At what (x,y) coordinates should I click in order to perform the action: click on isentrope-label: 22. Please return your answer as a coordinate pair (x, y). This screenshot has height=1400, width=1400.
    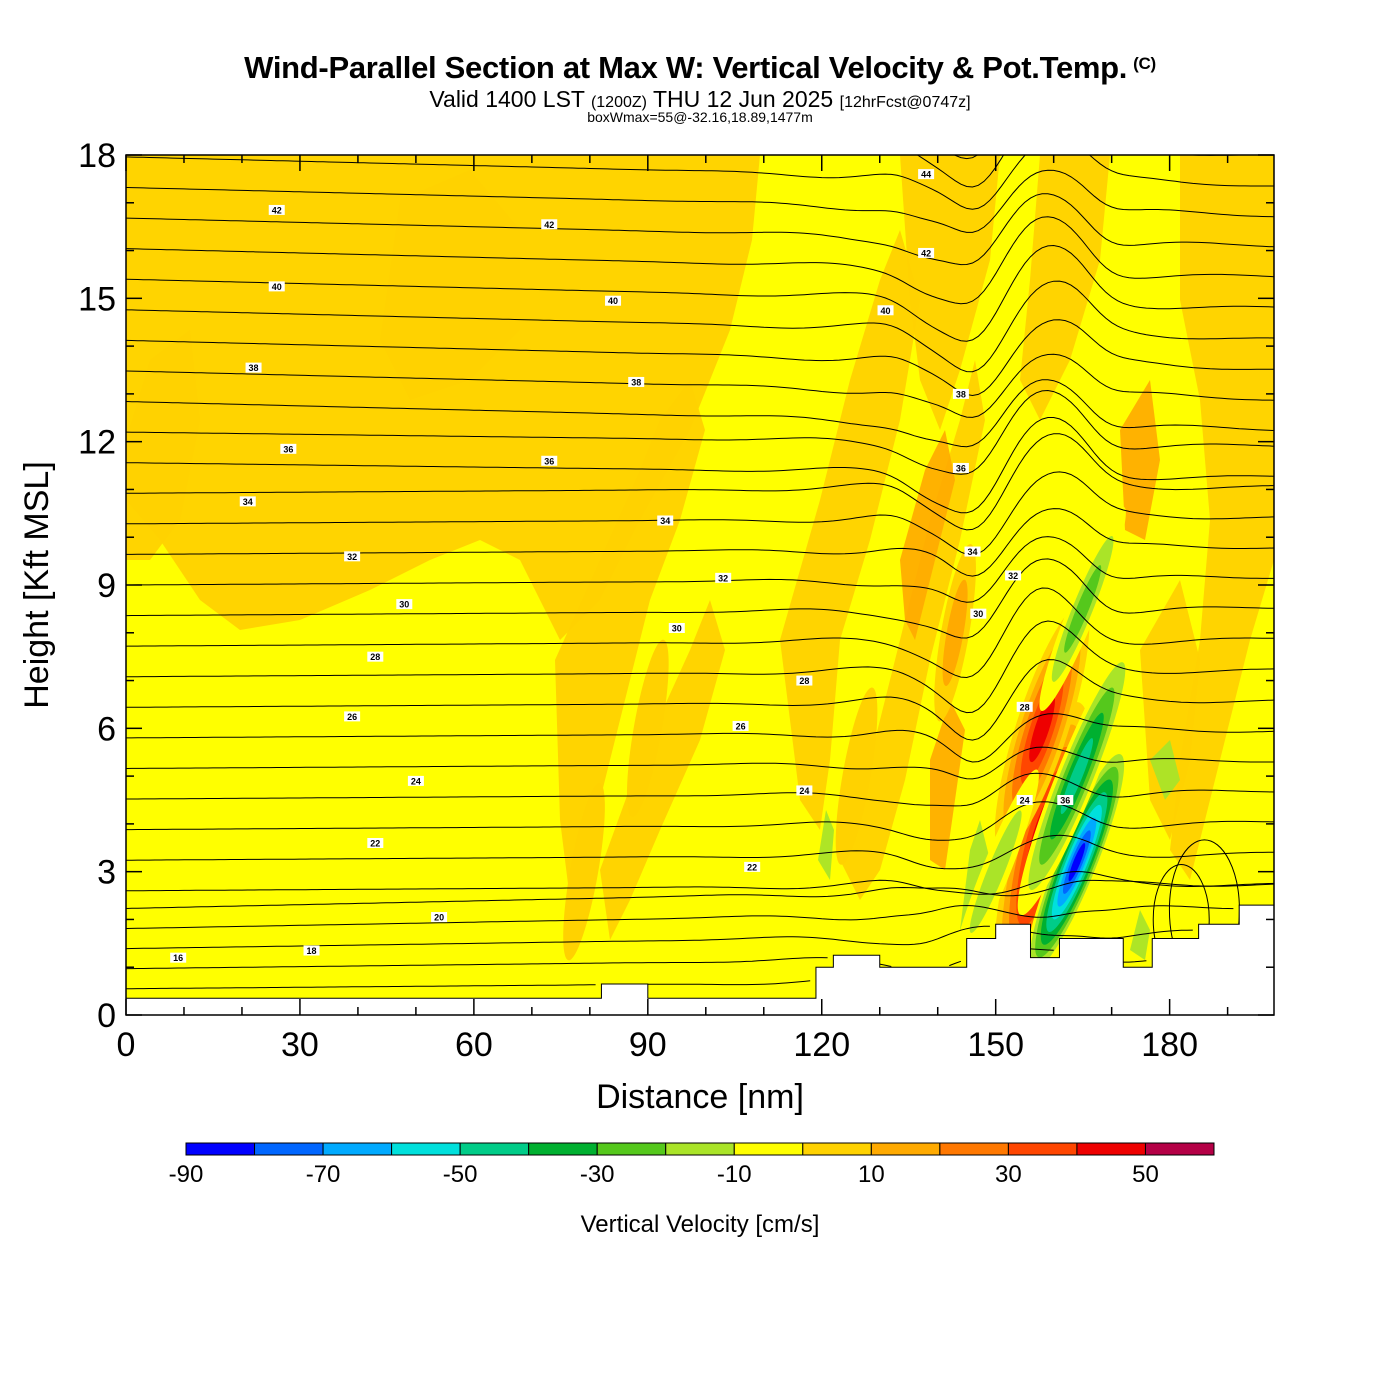
    Looking at the image, I should click on (375, 843).